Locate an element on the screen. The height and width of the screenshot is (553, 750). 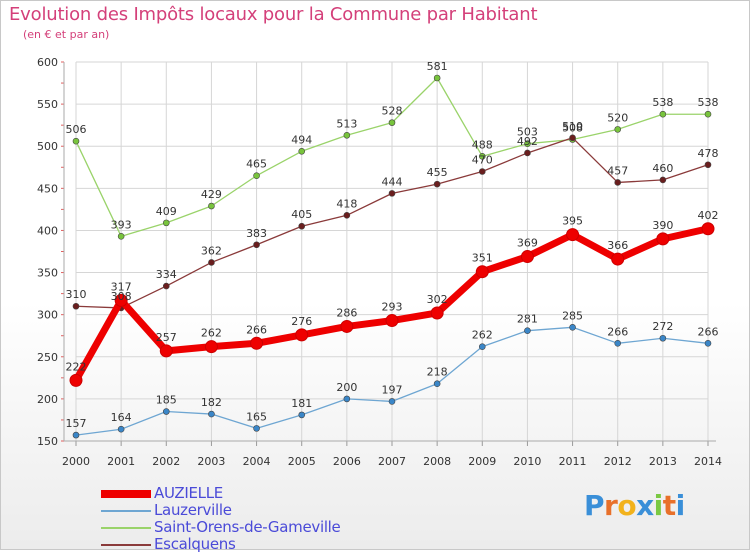
data-label: 492 is located at coordinates (527, 141).